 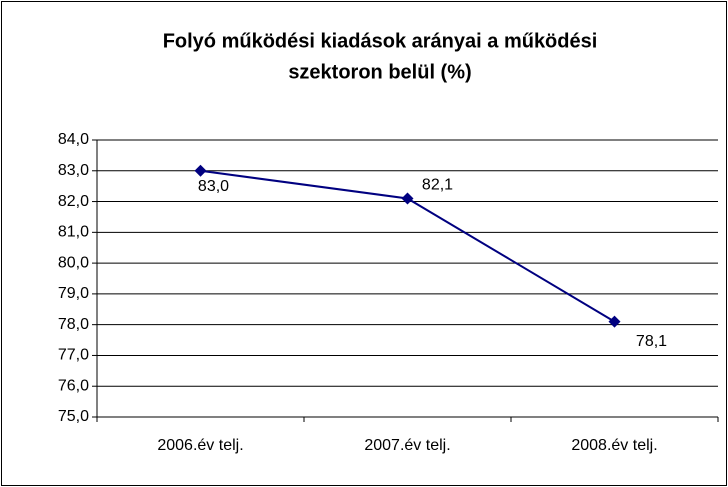 I want to click on data-label: 78,1, so click(x=651, y=341).